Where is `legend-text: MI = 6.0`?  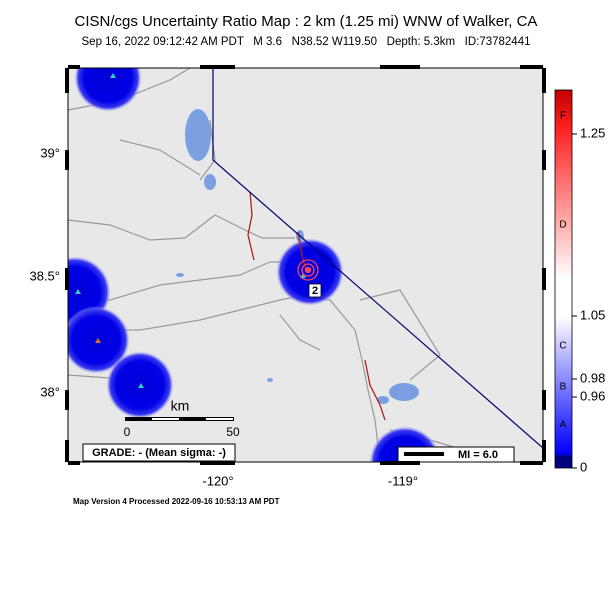
legend-text: MI = 6.0 is located at coordinates (478, 455).